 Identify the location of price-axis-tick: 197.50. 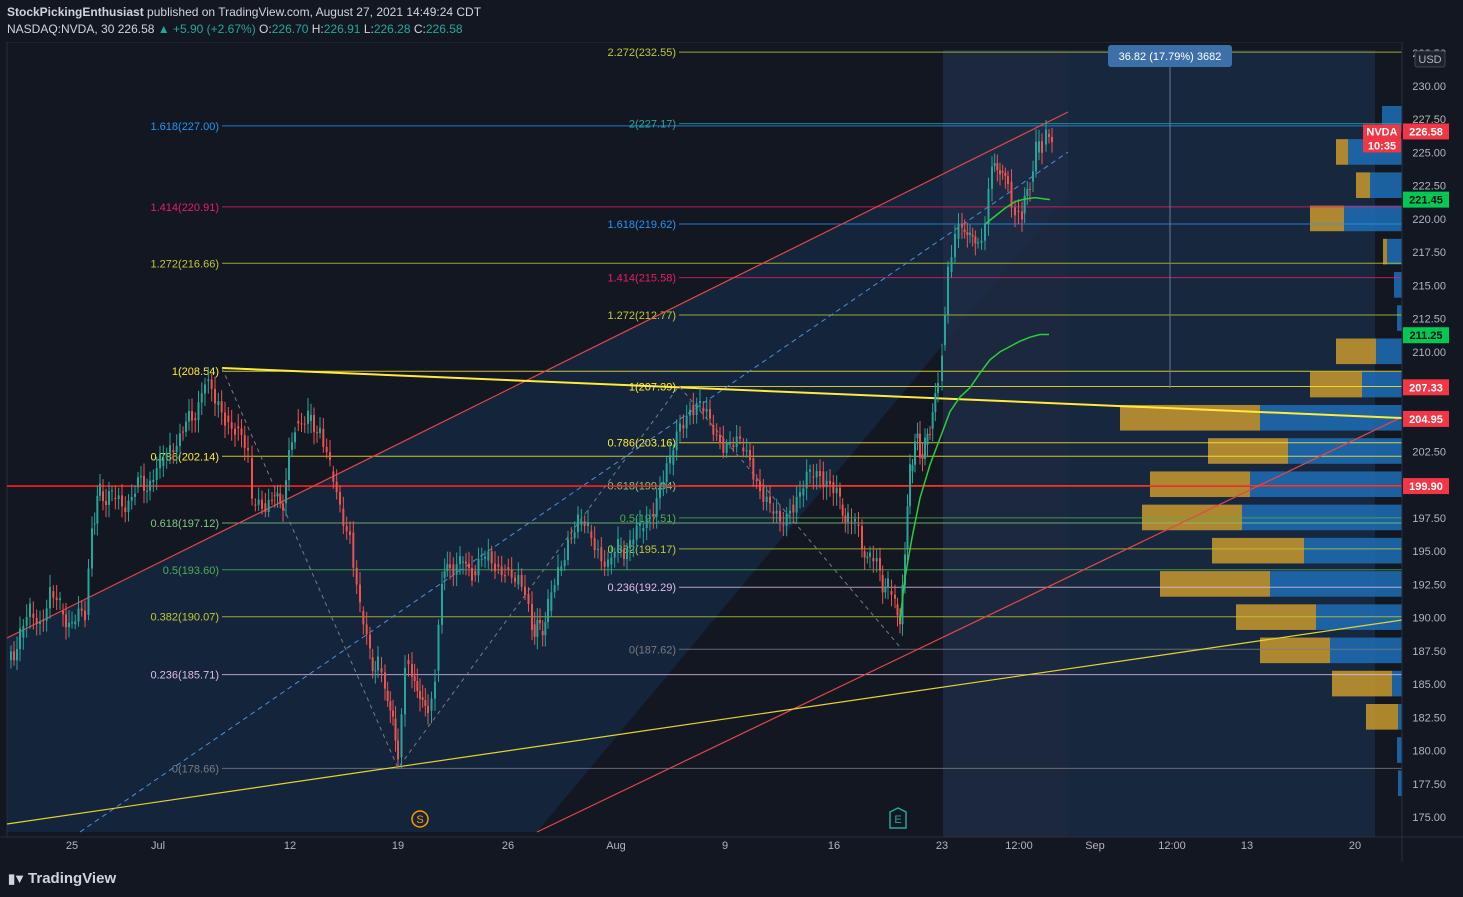
(1429, 519).